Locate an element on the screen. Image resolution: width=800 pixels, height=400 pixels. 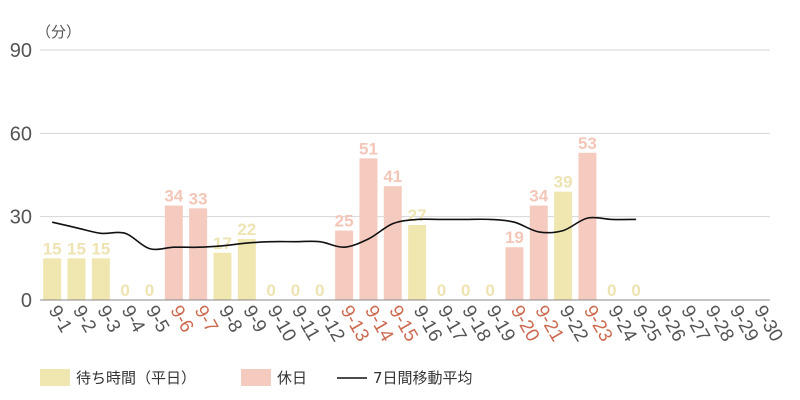
y-unit-label: （分） is located at coordinates (58, 32).